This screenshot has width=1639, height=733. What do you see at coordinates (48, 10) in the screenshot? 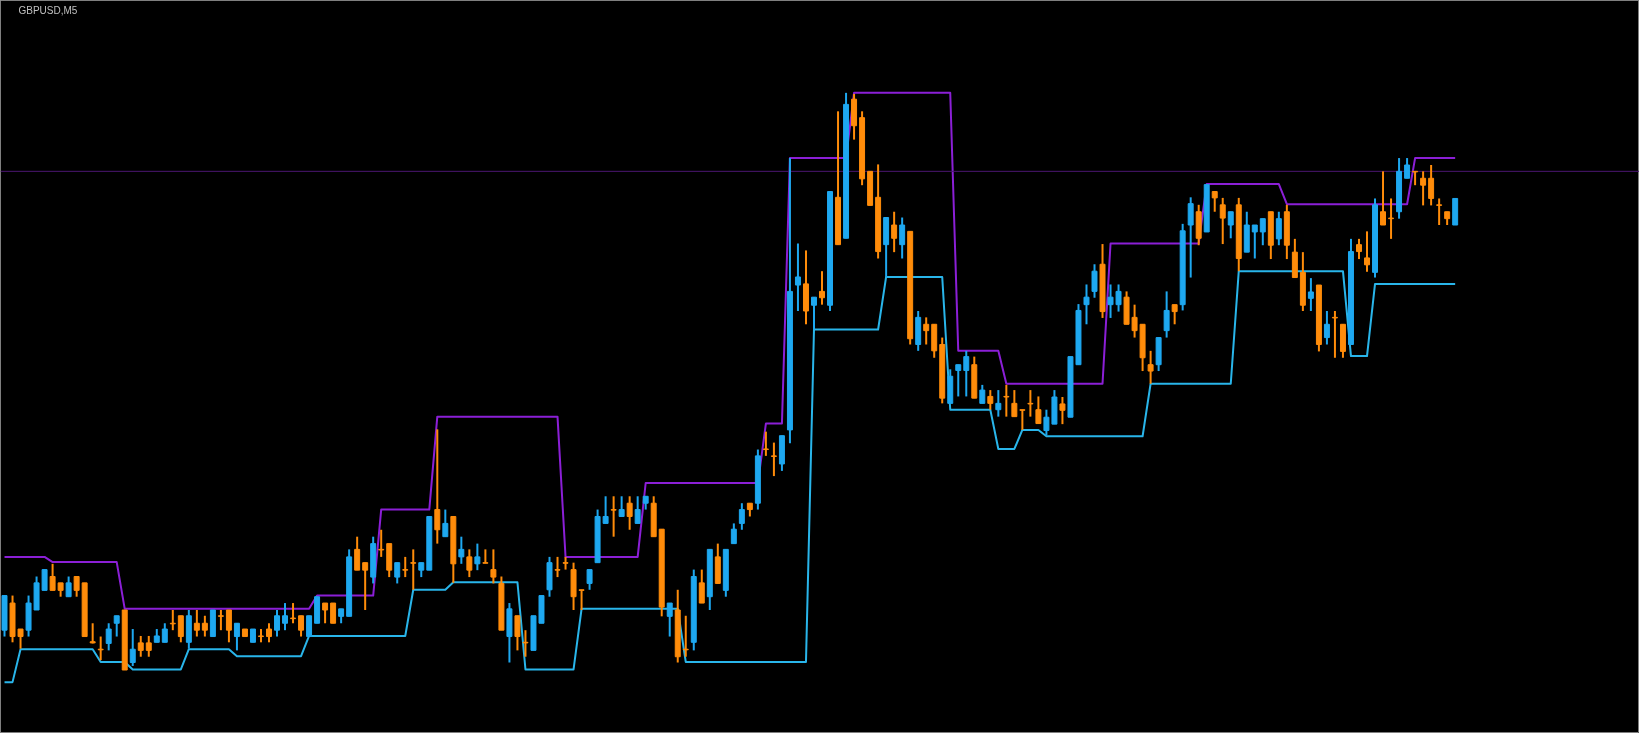
I see `chart-title: GBPUSD,M5` at bounding box center [48, 10].